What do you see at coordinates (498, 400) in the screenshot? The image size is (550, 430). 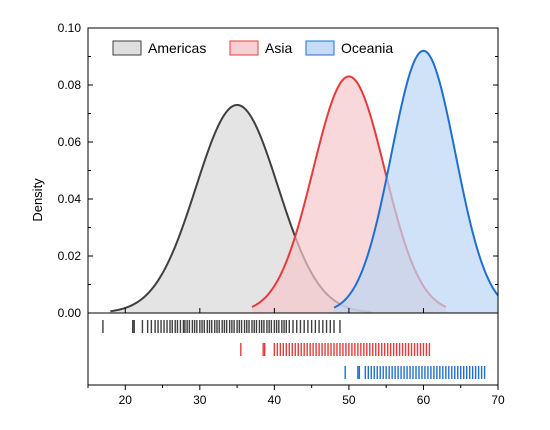 I see `x-tick-label-5: 70` at bounding box center [498, 400].